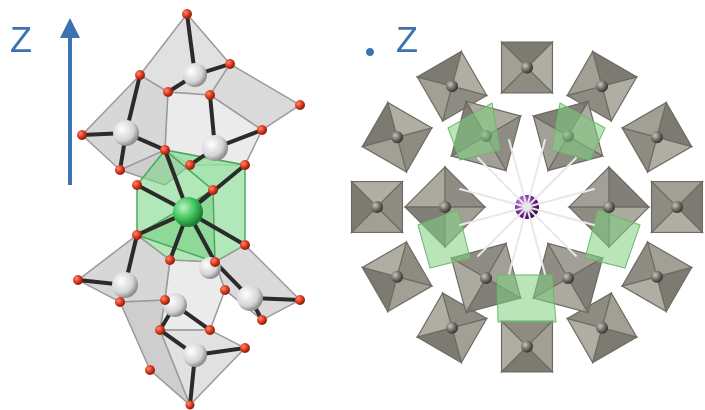 The height and width of the screenshot is (410, 705). Describe the element at coordinates (407, 39) in the screenshot. I see `right-z-label: Z` at that location.